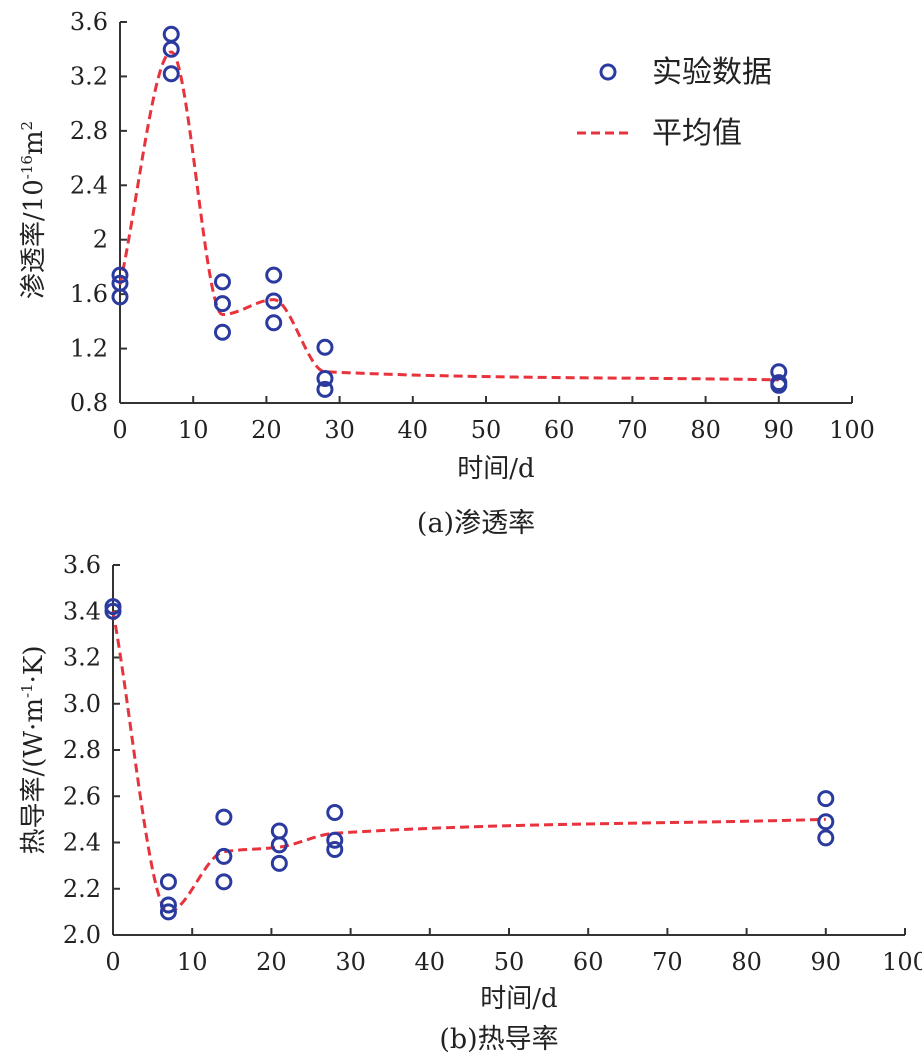 The image size is (922, 1062). I want to click on y-axis-label: 渗透率/10-16m2, so click(33, 210).